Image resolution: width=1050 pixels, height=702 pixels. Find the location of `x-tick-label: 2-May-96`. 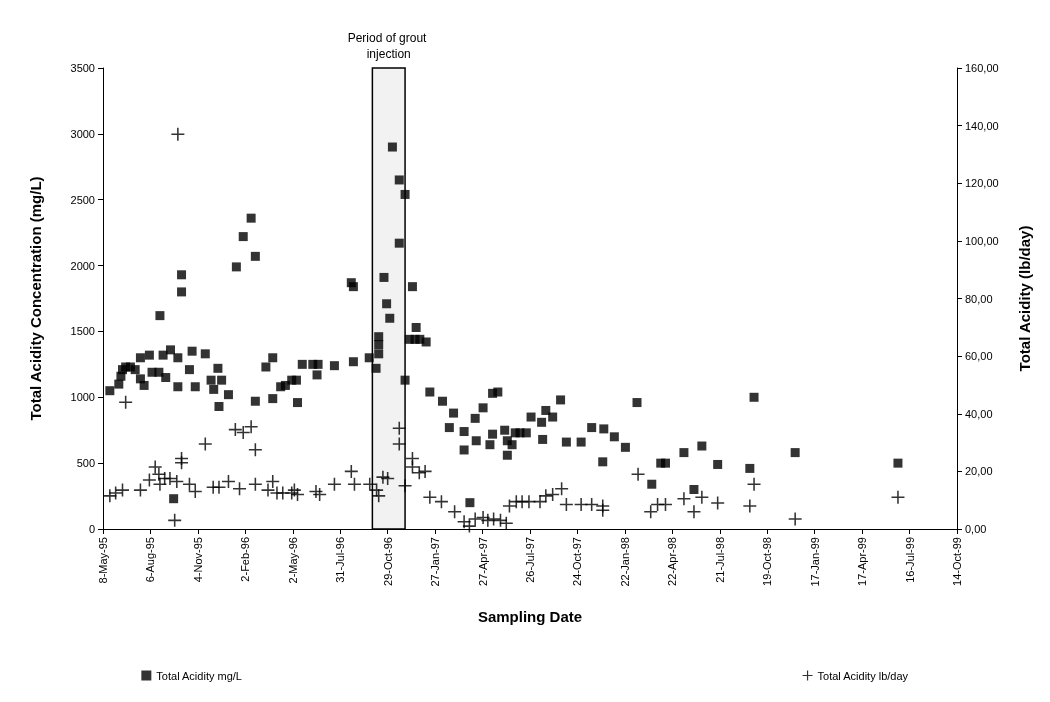

x-tick-label: 2-May-96 is located at coordinates (292, 560).